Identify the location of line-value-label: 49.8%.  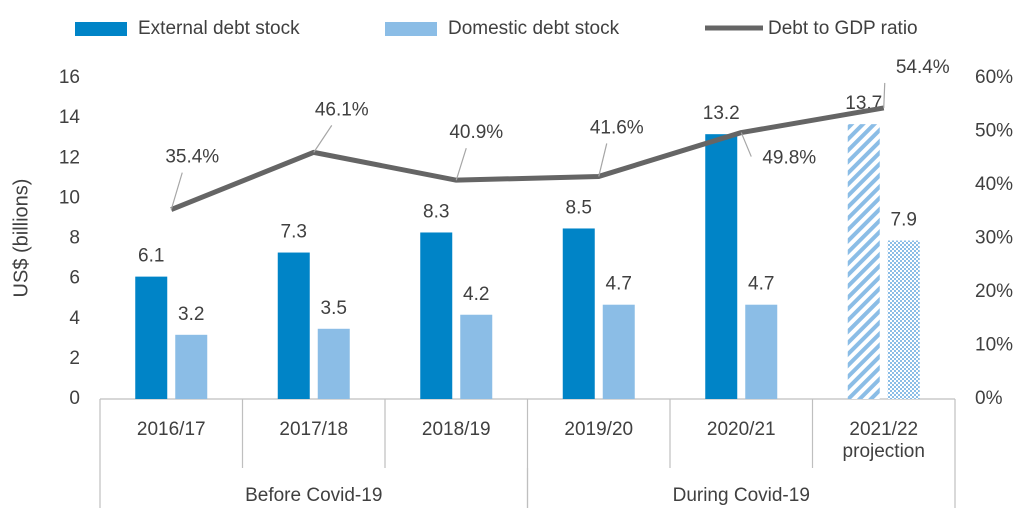
(789, 158).